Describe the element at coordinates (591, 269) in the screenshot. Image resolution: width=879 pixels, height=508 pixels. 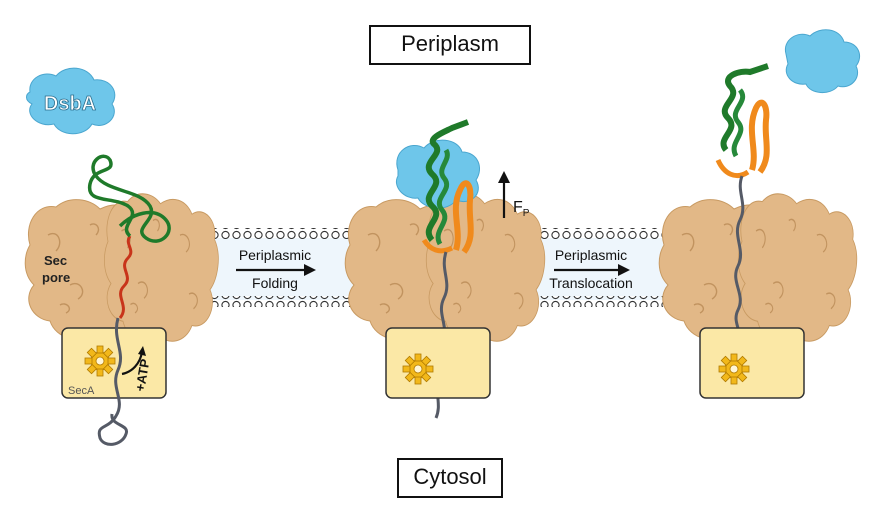
I see `step-translocation: Periplasmic Translocation` at that location.